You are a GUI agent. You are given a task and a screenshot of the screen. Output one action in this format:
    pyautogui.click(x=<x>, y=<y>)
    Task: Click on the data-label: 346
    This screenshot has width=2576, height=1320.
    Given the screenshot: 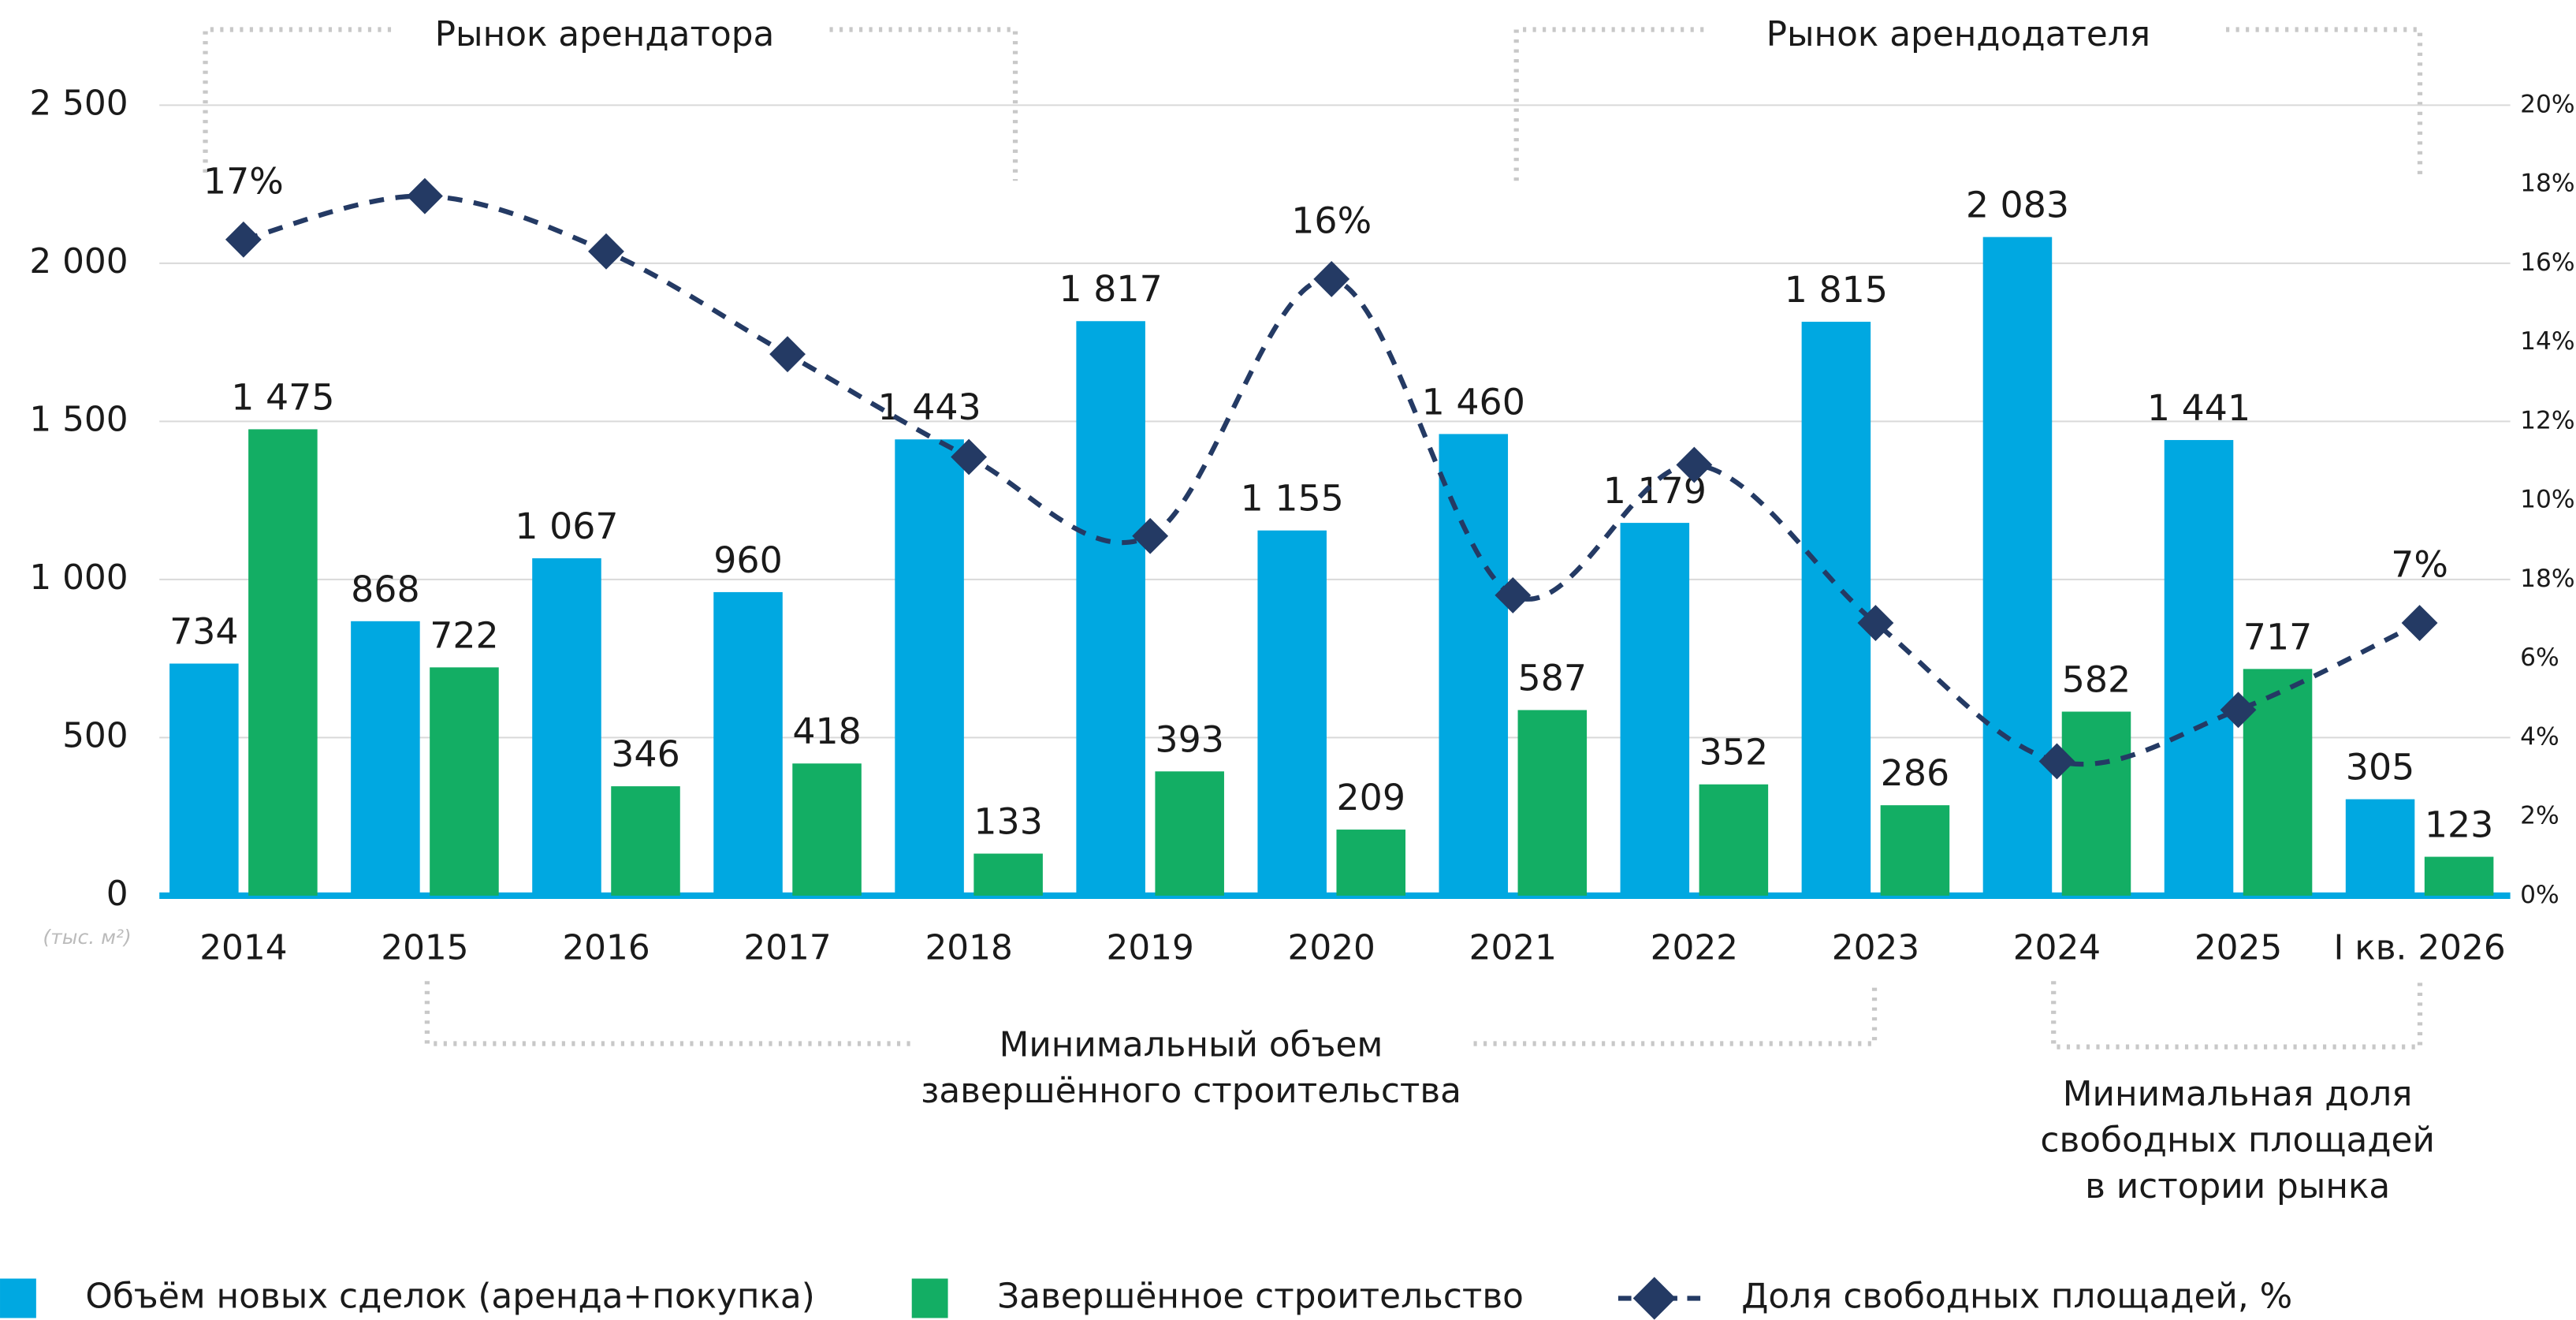 What is the action you would take?
    pyautogui.click(x=645, y=754)
    